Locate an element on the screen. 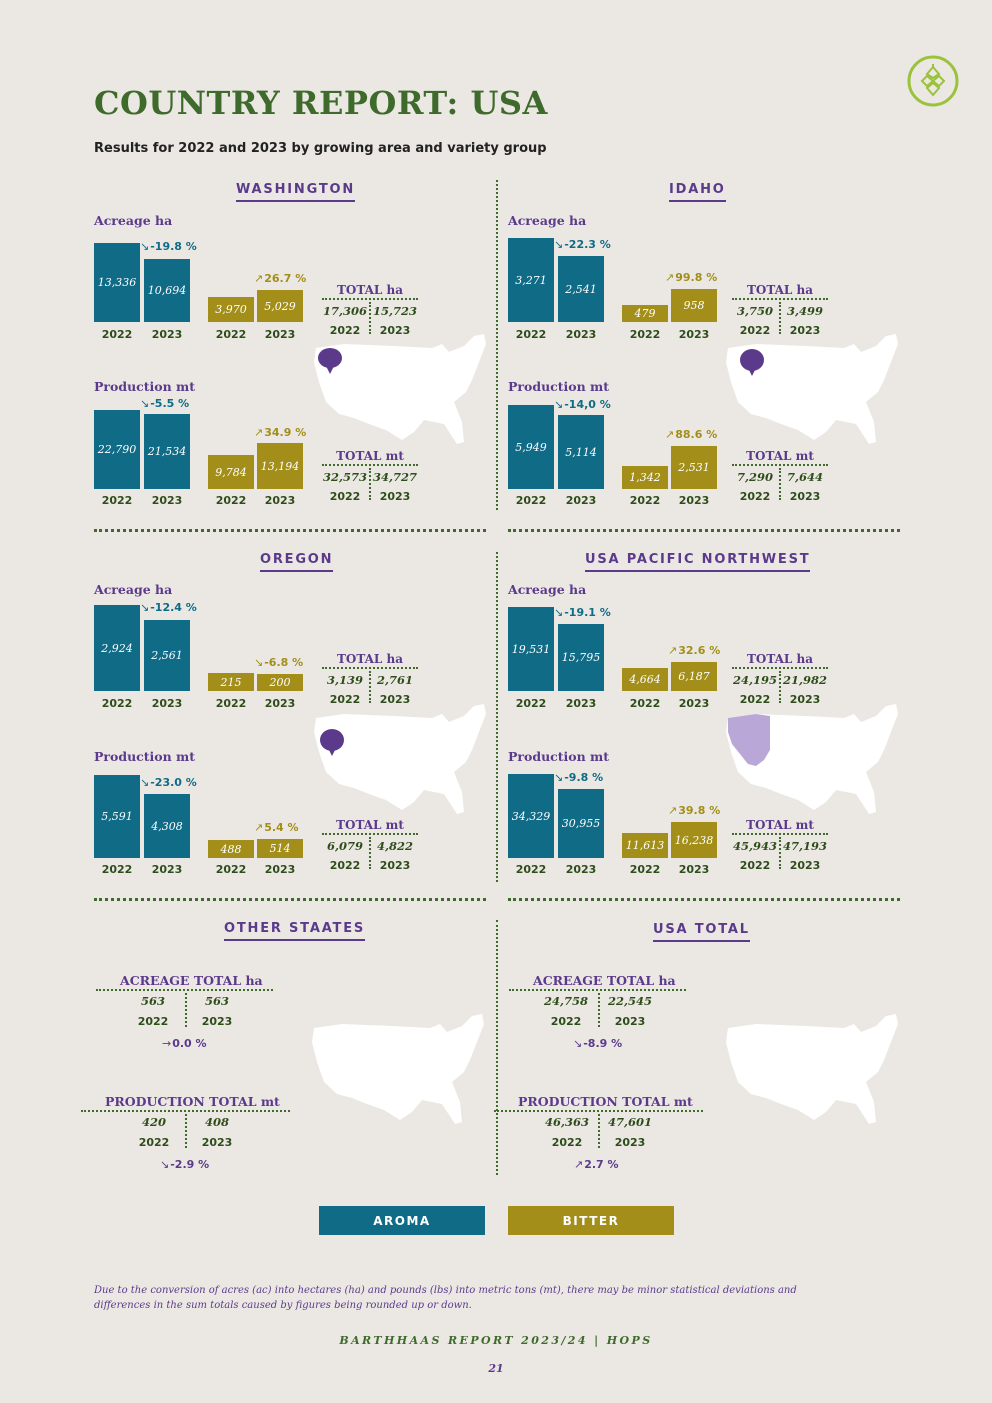  total-value-2022: 32,573 is located at coordinates (344, 477).